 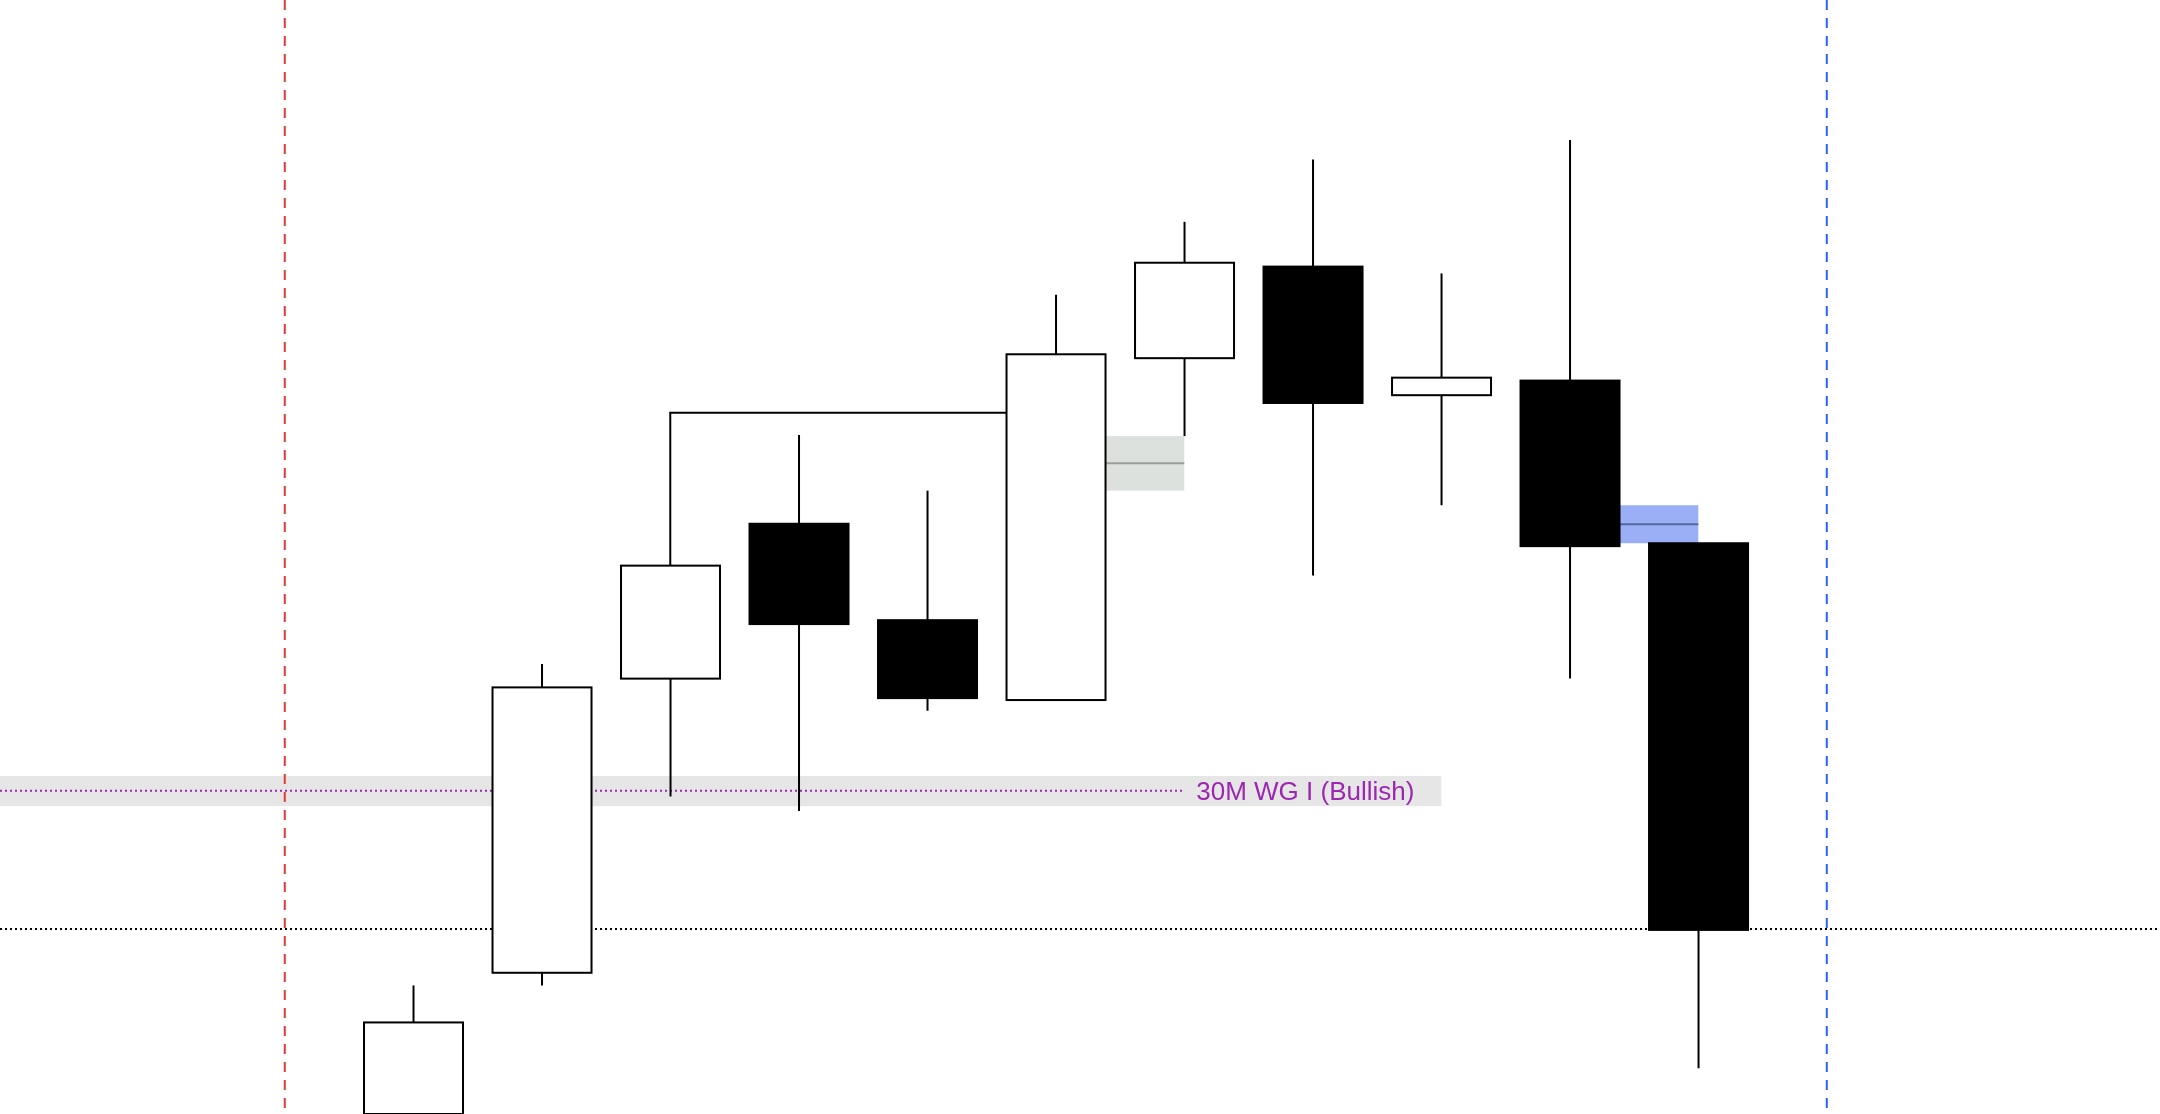 I want to click on ref-line-label: 30M WG I (Bullish), so click(x=1305, y=790).